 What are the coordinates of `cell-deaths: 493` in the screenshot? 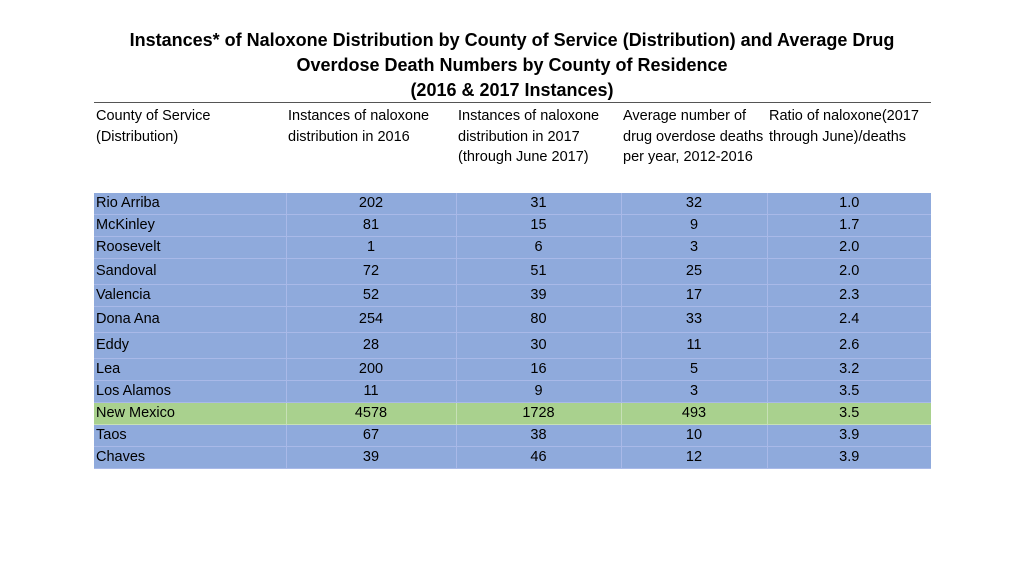 It's located at (694, 413).